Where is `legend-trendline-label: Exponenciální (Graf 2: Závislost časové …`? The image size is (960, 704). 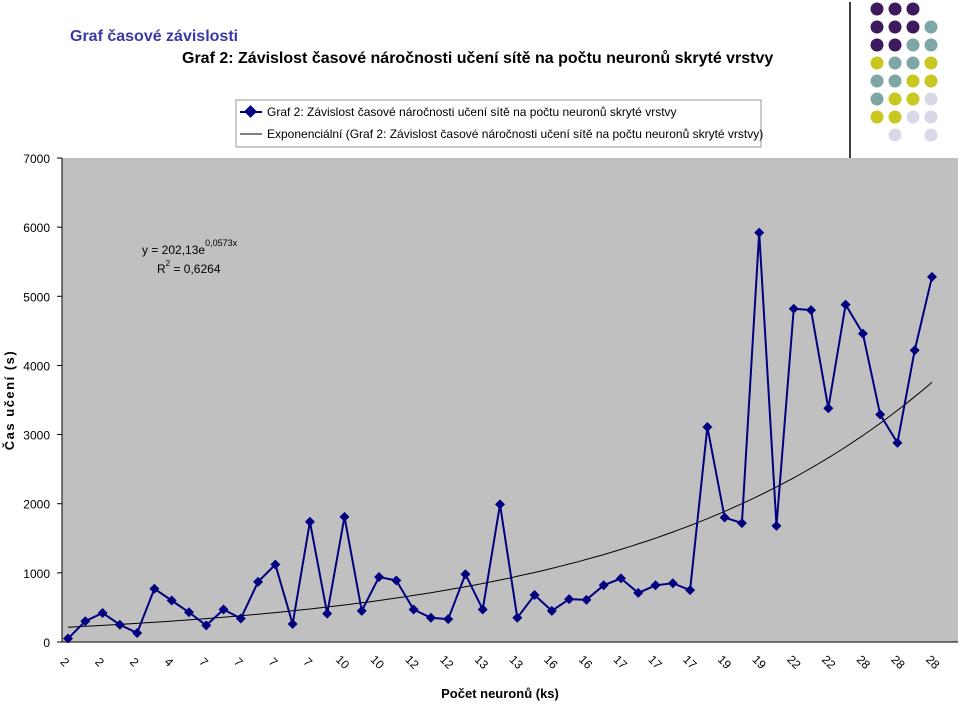 legend-trendline-label: Exponenciální (Graf 2: Závislost časové … is located at coordinates (515, 134).